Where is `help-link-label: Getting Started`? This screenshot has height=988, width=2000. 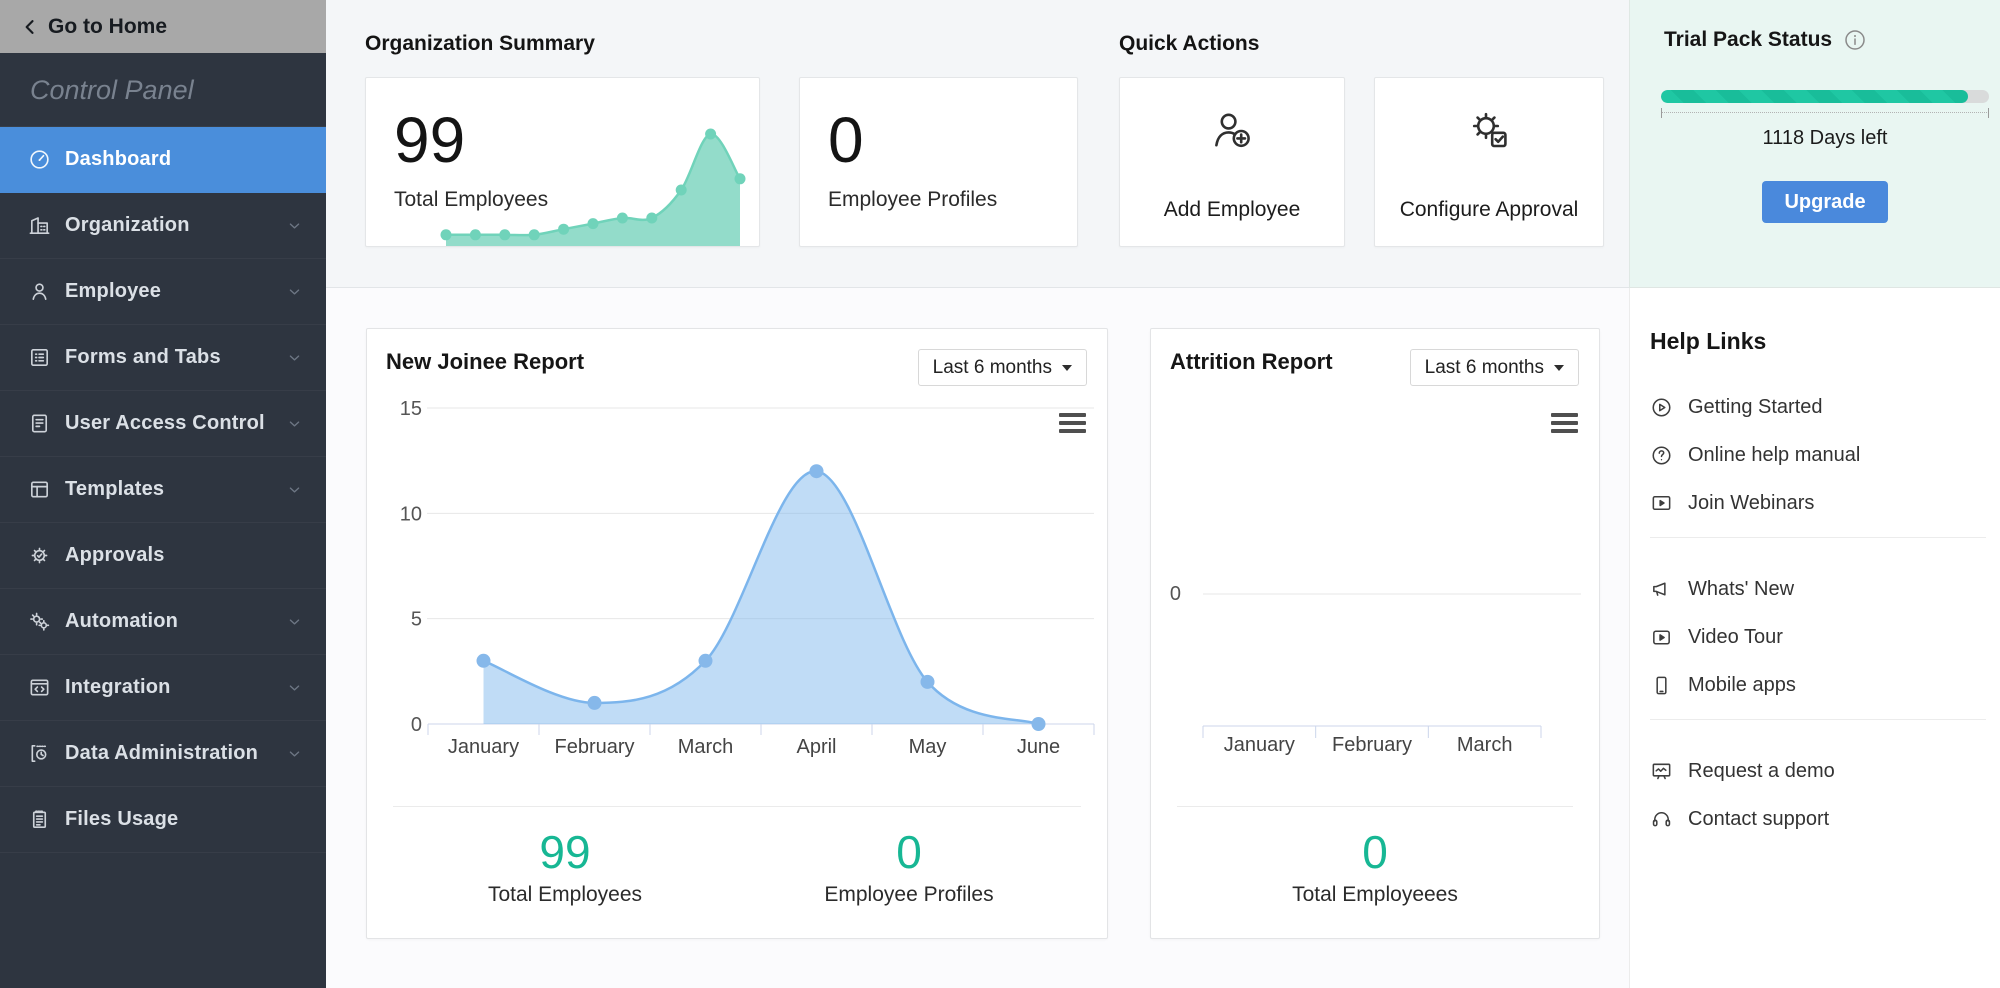 help-link-label: Getting Started is located at coordinates (1755, 406).